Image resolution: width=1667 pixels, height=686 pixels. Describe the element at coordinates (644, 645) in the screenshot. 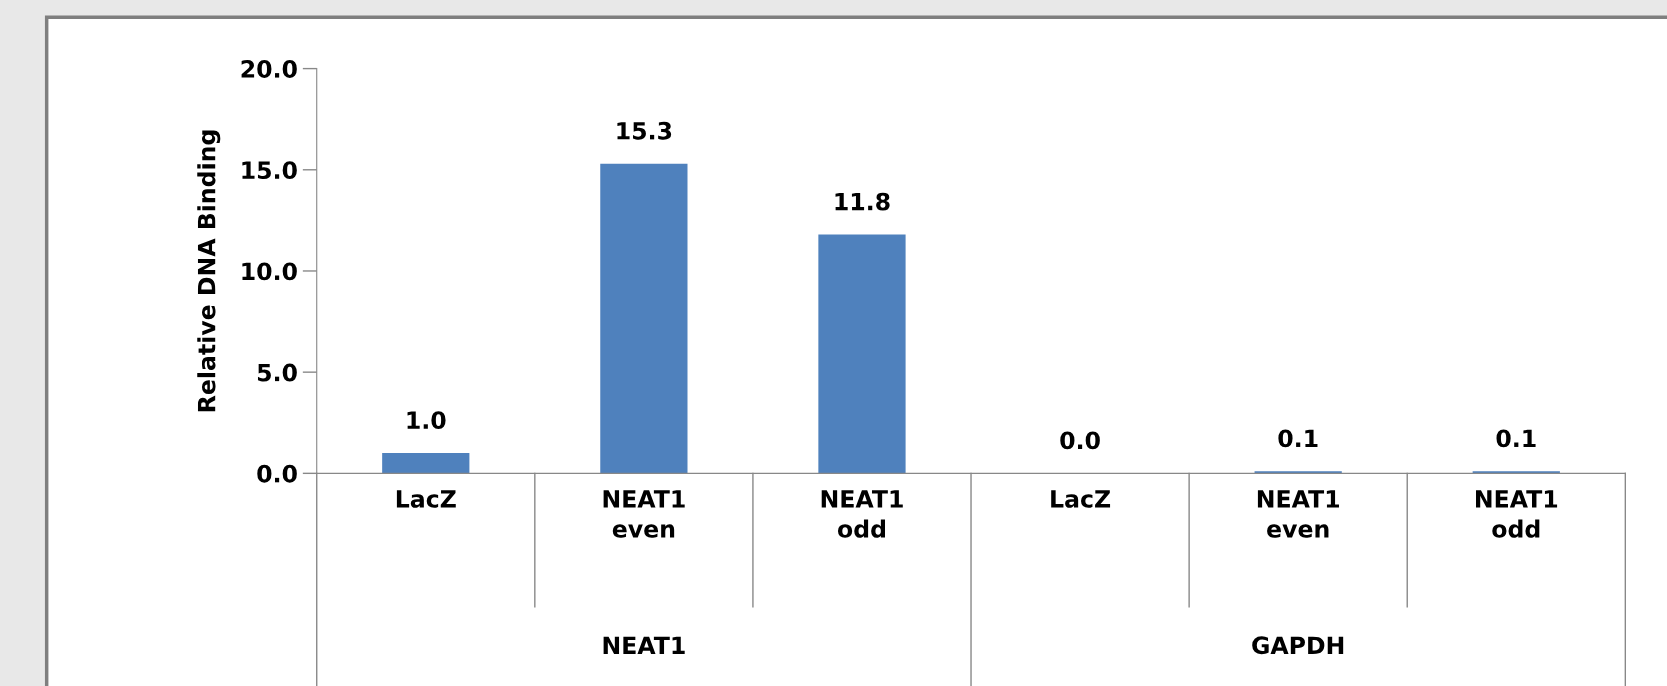

I see `text: NEAT1` at that location.